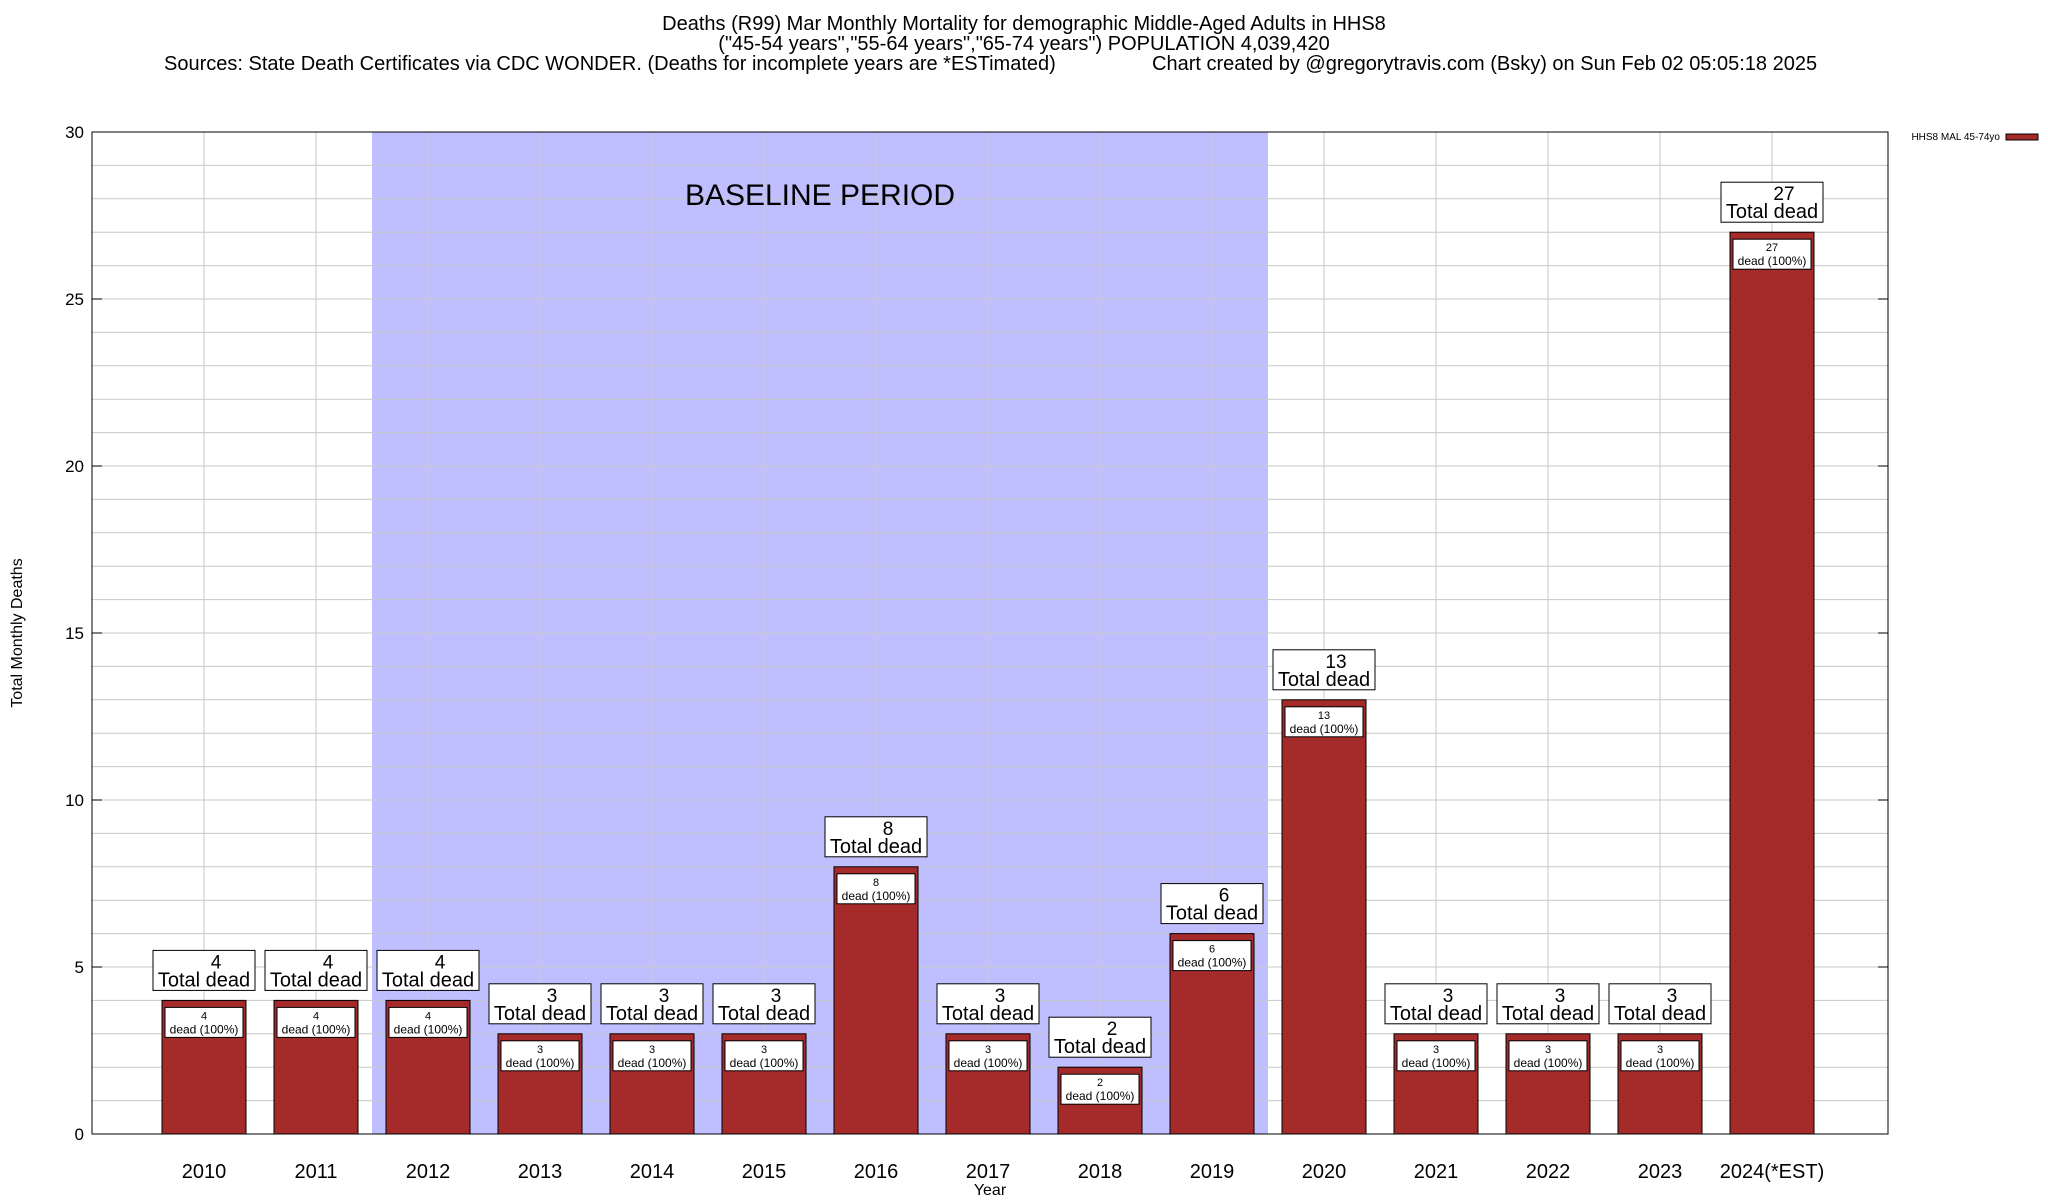 Image resolution: width=2048 pixels, height=1200 pixels. I want to click on x-tick-label: 2020, so click(1324, 1172).